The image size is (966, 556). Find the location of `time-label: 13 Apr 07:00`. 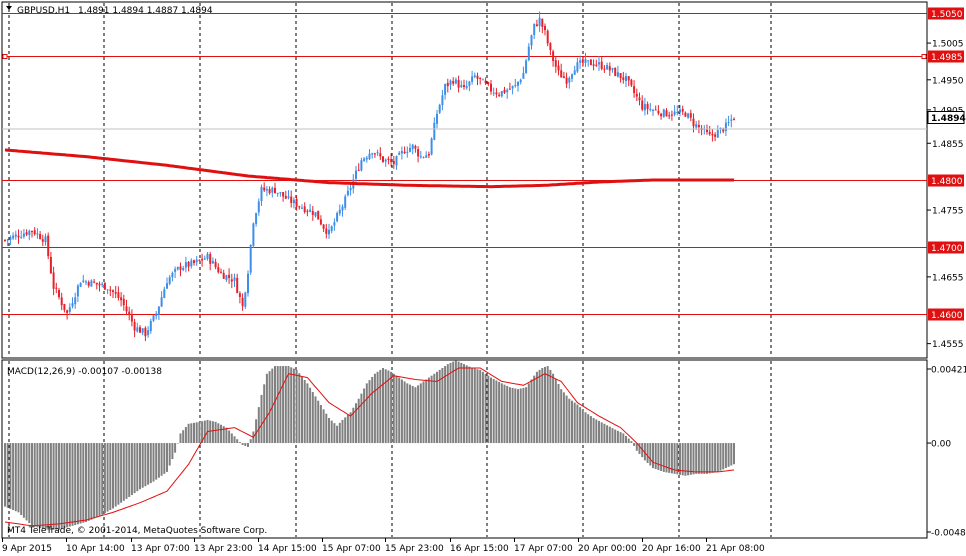

time-label: 13 Apr 07:00 is located at coordinates (160, 549).